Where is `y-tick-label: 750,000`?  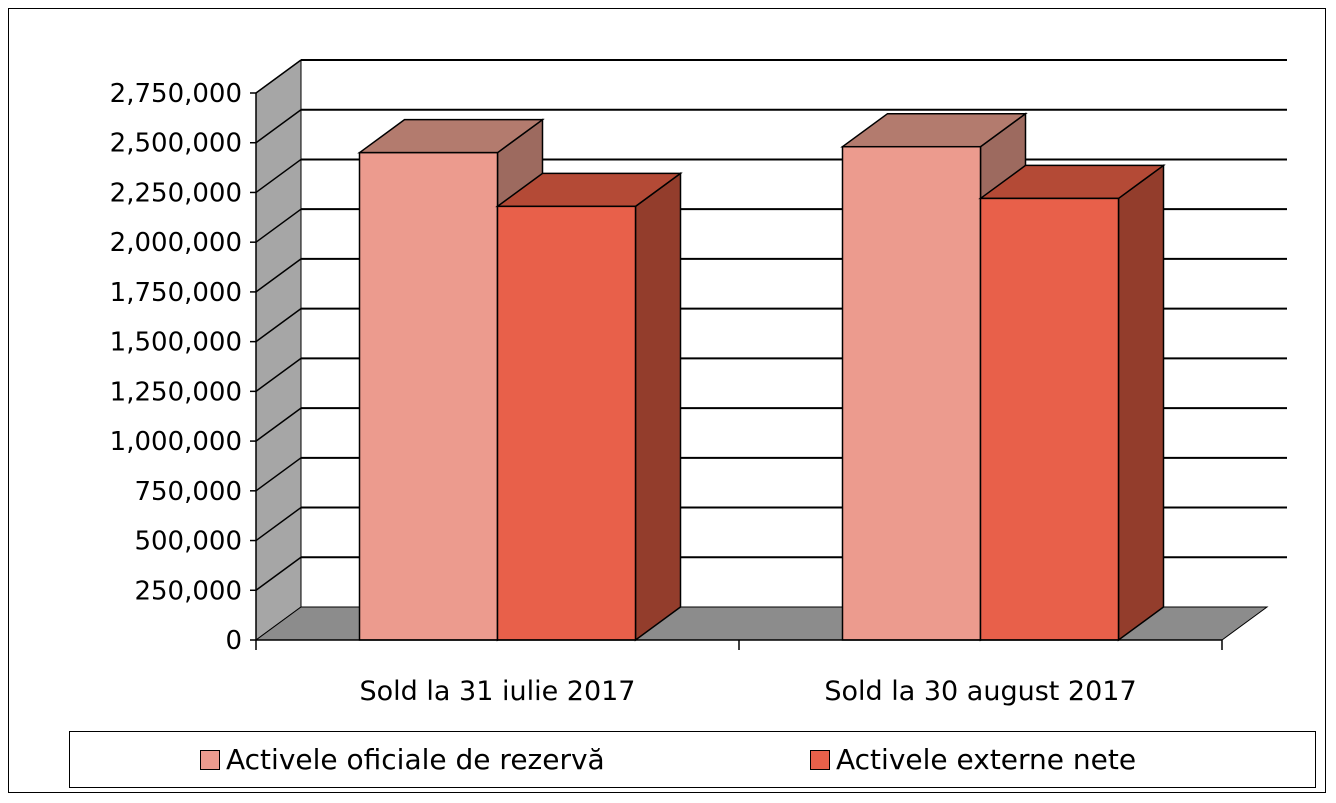
y-tick-label: 750,000 is located at coordinates (188, 492).